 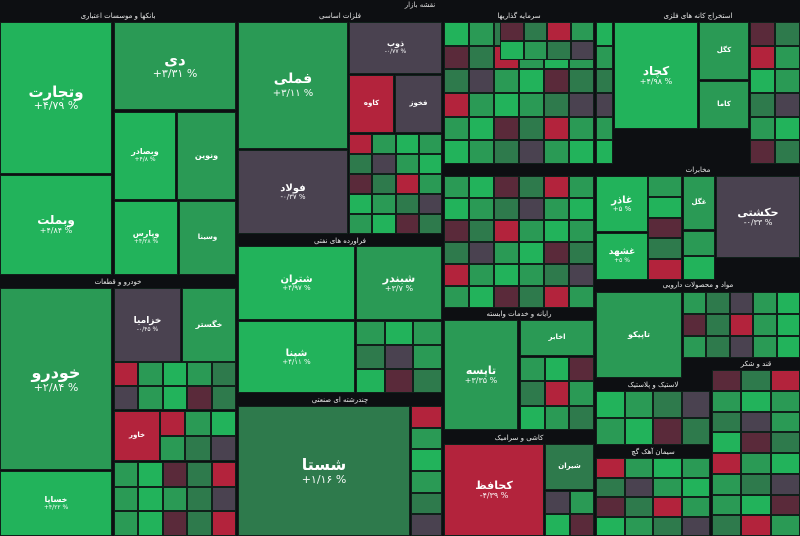 I want to click on treemap-tile: اخابر, so click(x=557, y=338).